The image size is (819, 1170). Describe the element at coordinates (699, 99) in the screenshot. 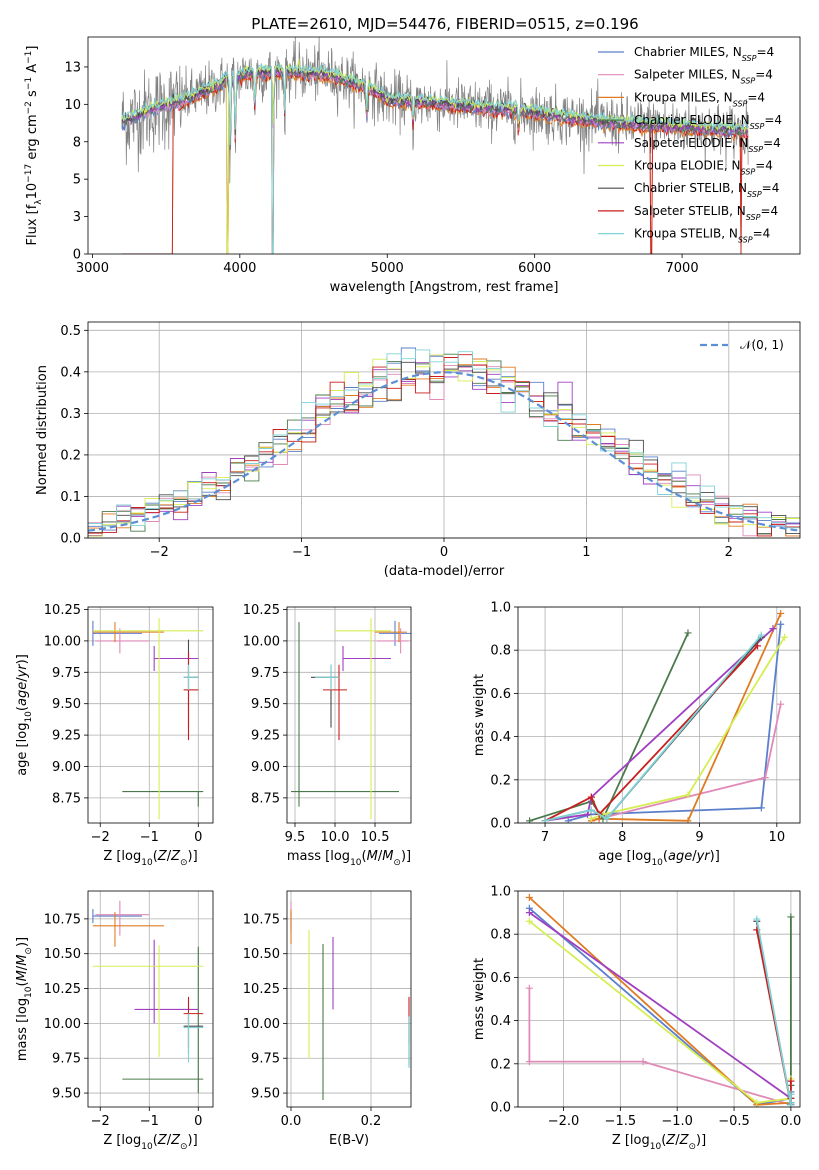

I see `legend-label: Kroupa MILES, NSSP=4` at that location.